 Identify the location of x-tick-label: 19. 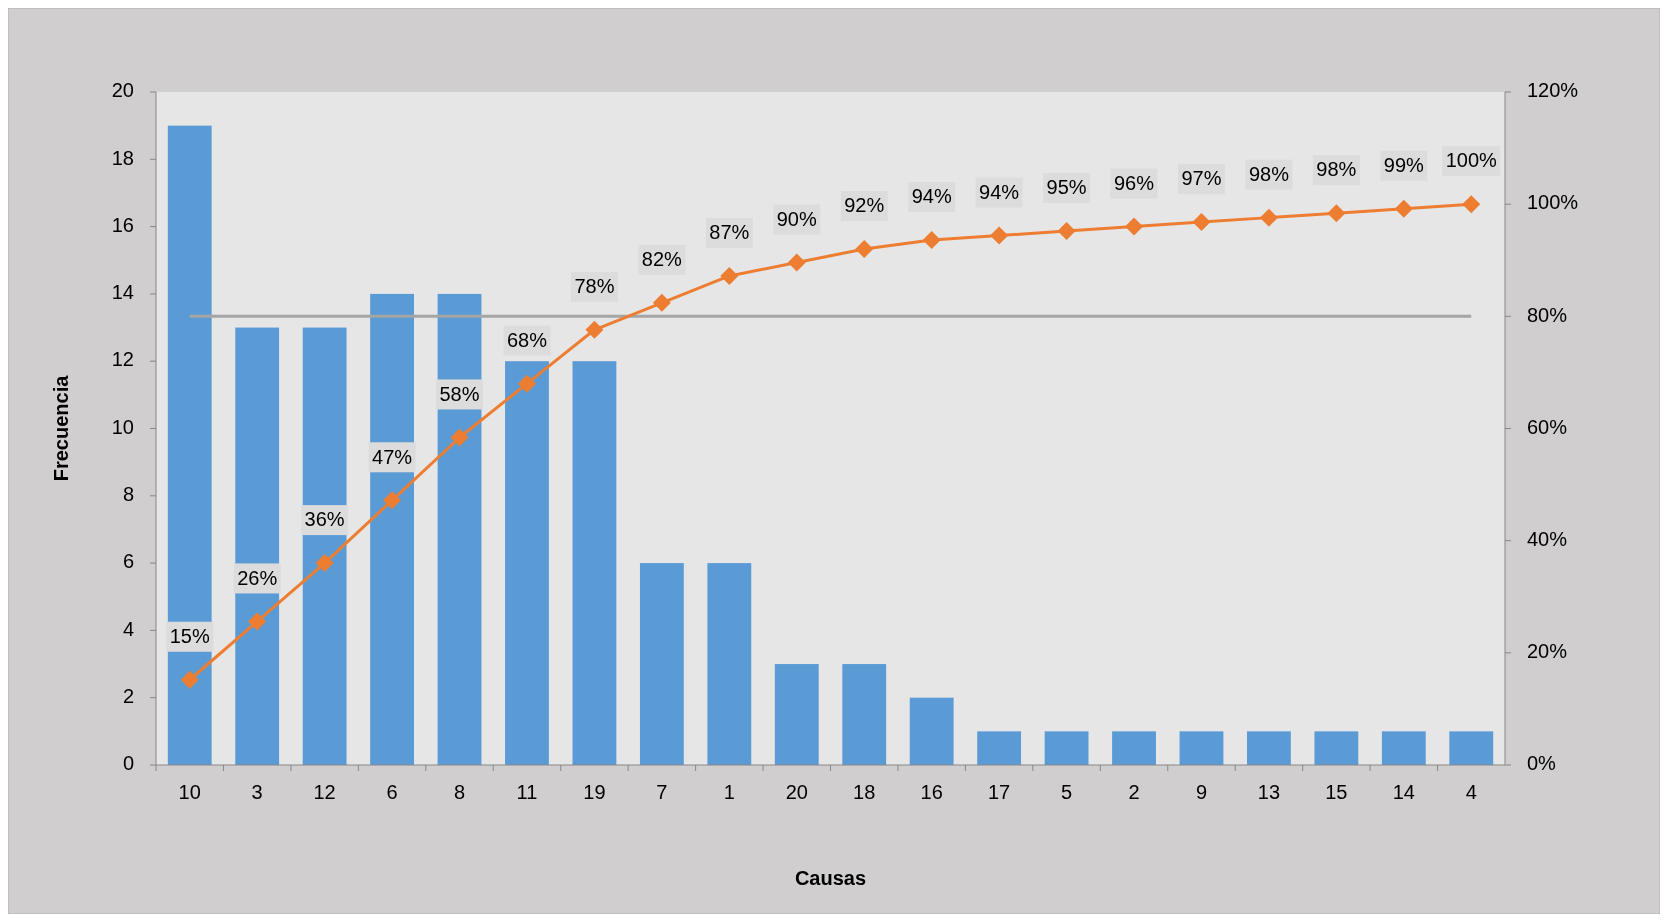
(594, 792).